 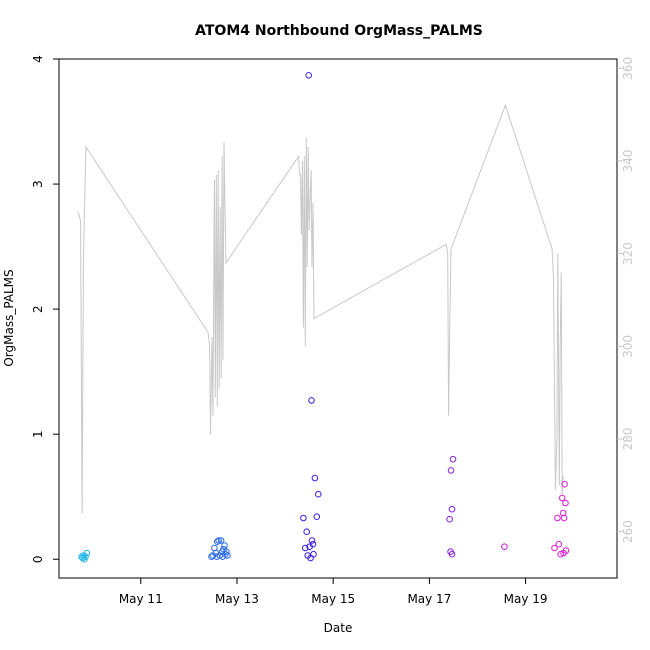 I want to click on y2-tick-label-4: 340, so click(x=628, y=160).